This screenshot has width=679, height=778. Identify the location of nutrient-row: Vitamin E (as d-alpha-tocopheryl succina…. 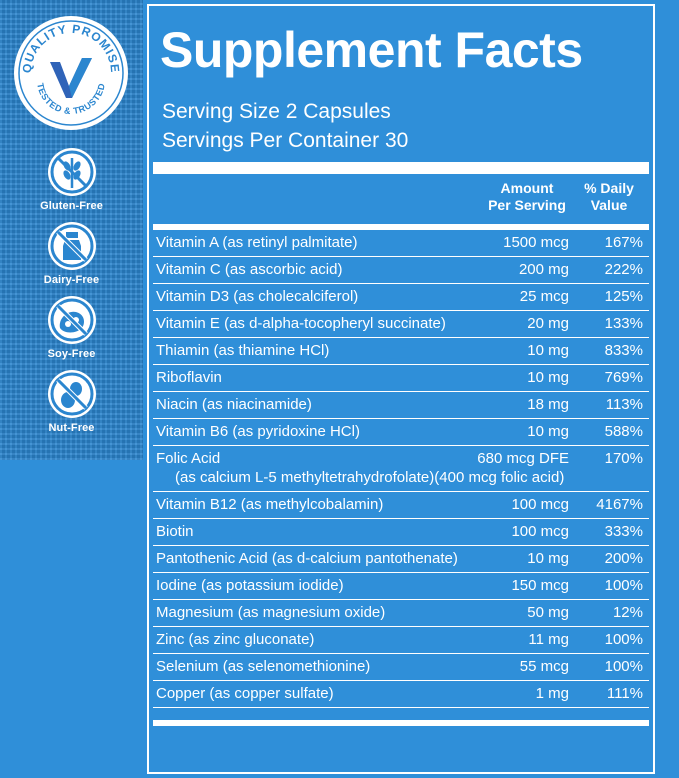
(401, 324).